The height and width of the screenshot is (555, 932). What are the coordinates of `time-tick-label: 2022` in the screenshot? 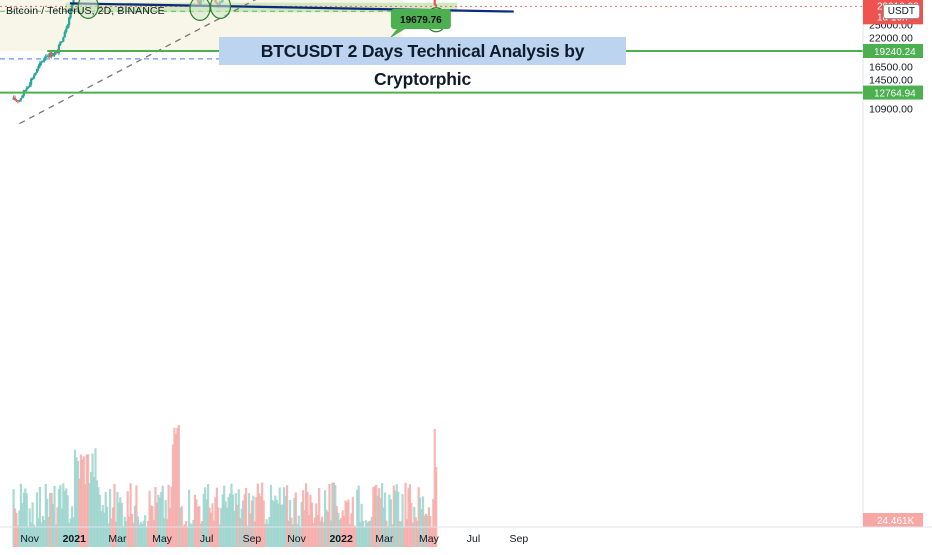 It's located at (341, 539).